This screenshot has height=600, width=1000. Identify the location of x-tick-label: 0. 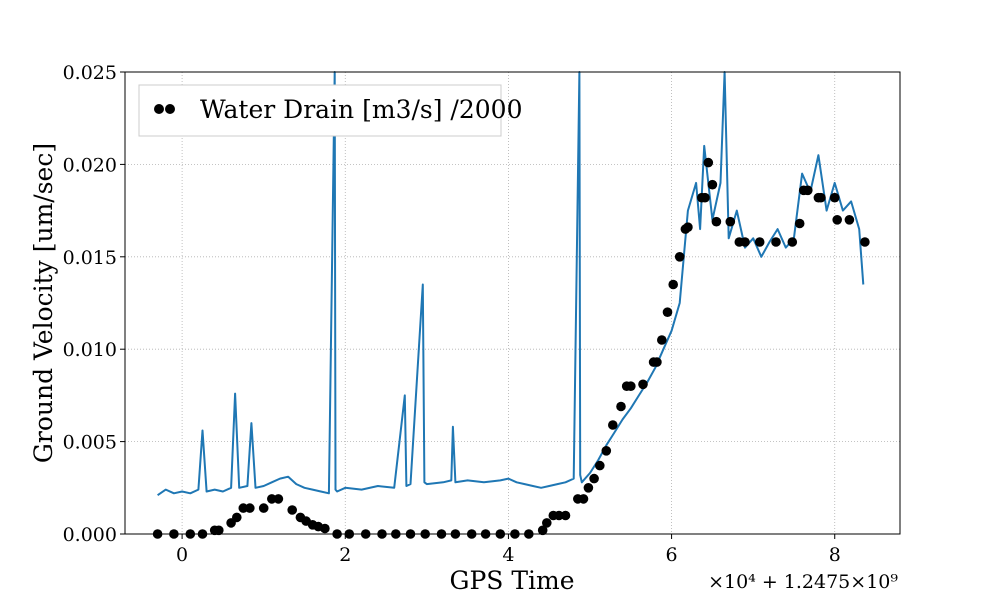
(182, 555).